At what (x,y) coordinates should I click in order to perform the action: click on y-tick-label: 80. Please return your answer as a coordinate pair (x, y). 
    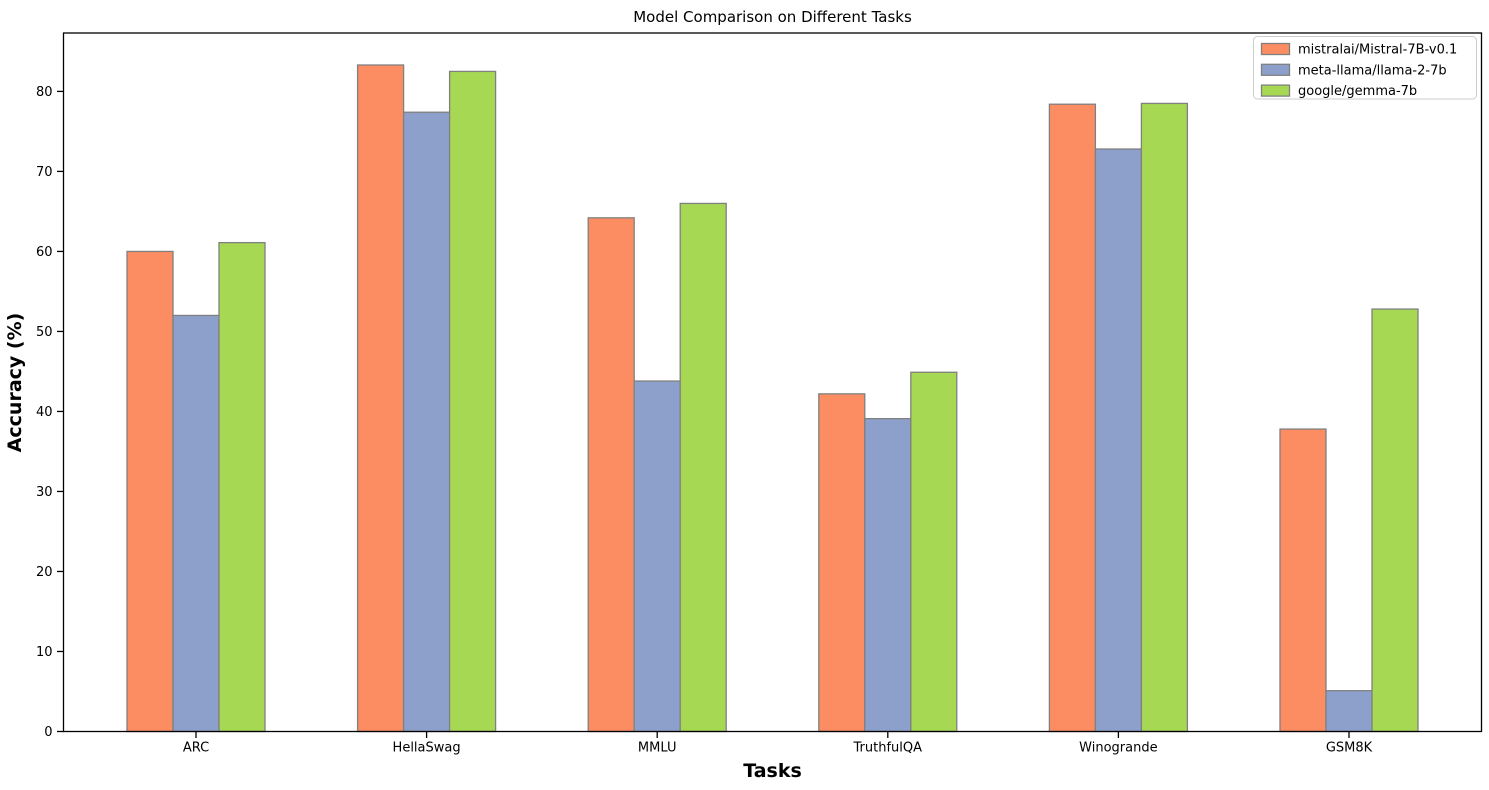
    Looking at the image, I should click on (44, 92).